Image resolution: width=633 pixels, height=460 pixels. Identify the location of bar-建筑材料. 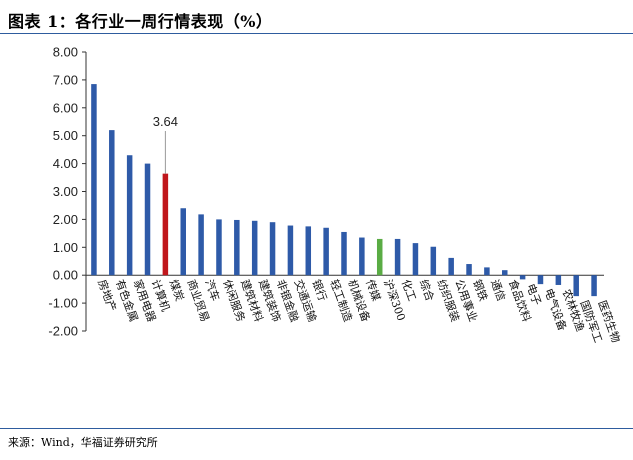
(237, 247).